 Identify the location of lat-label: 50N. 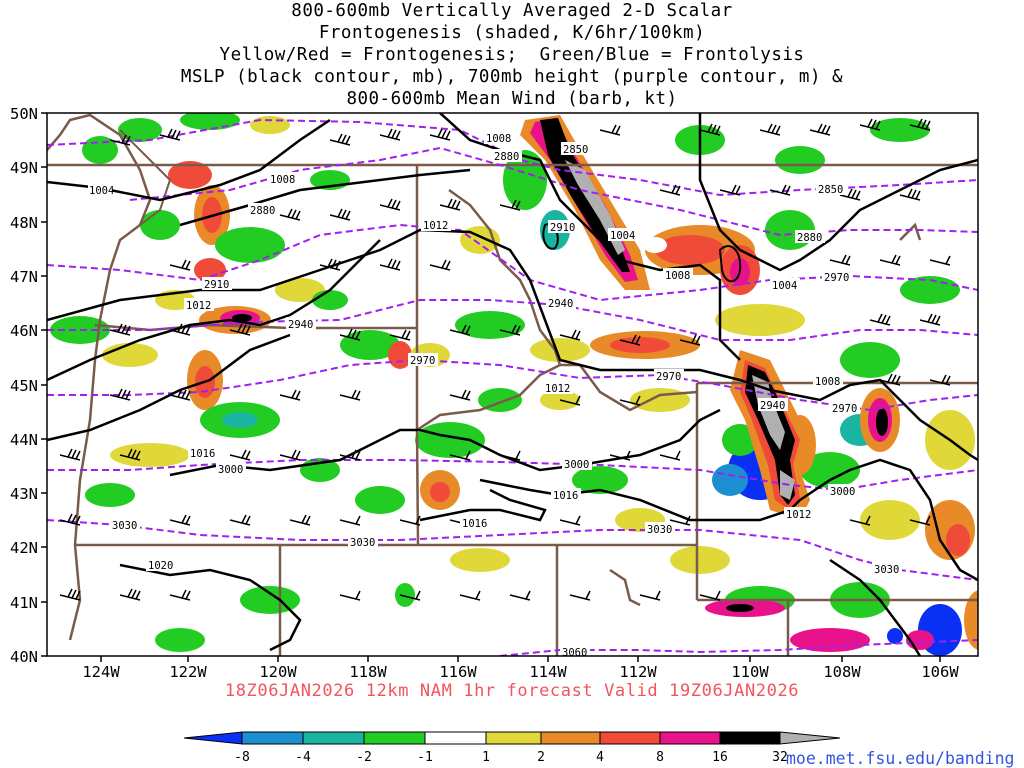
(24, 114).